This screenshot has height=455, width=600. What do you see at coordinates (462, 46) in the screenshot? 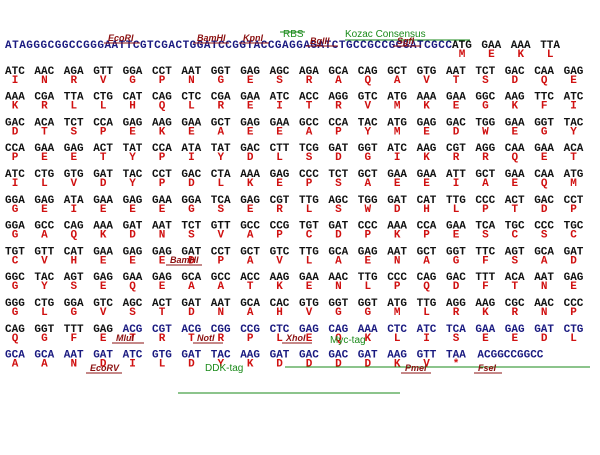
I see `codon: ATG` at bounding box center [462, 46].